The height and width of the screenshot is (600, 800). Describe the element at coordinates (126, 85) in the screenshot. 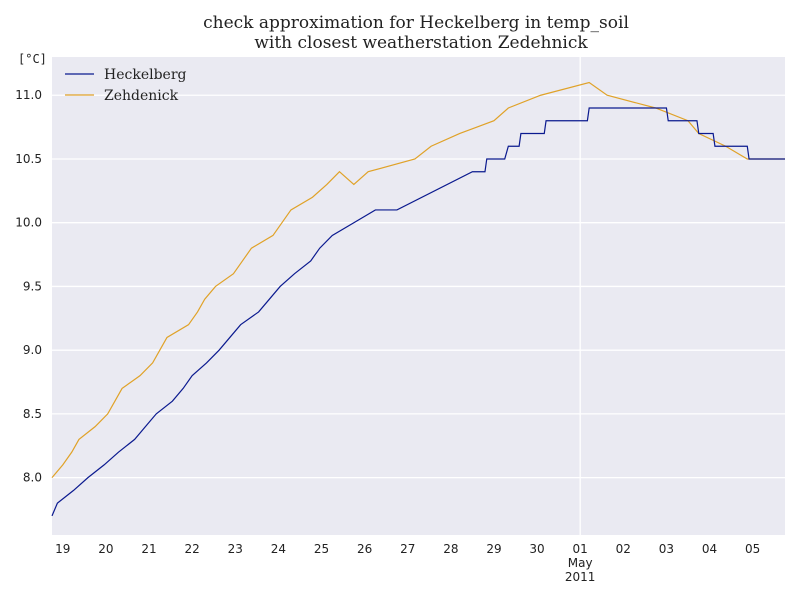

I see `legend: Heckelberg Zehdenick` at that location.